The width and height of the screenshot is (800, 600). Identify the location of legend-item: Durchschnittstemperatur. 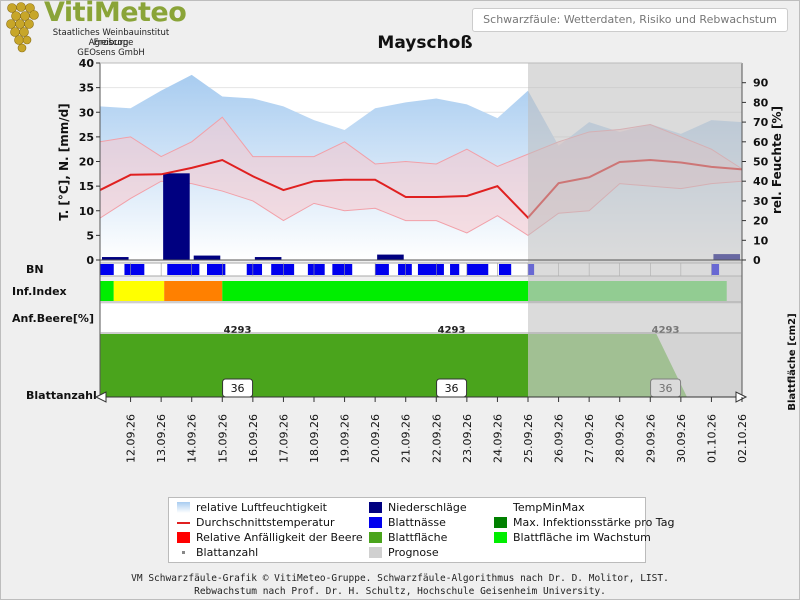
(256, 522).